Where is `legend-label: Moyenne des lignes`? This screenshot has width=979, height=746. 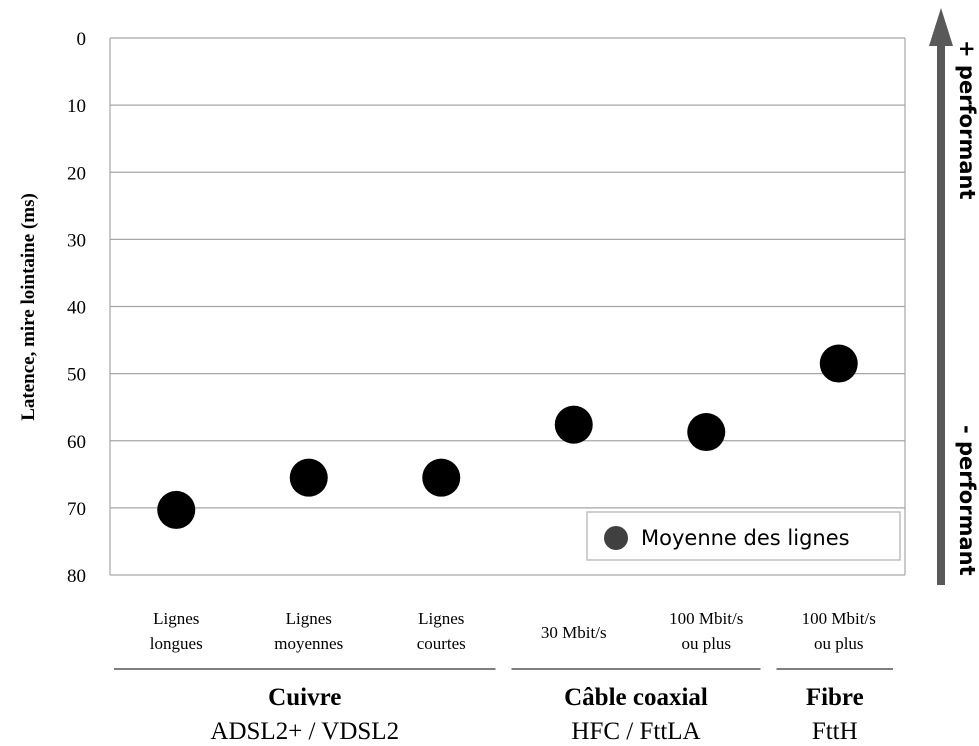
legend-label: Moyenne des lignes is located at coordinates (745, 538).